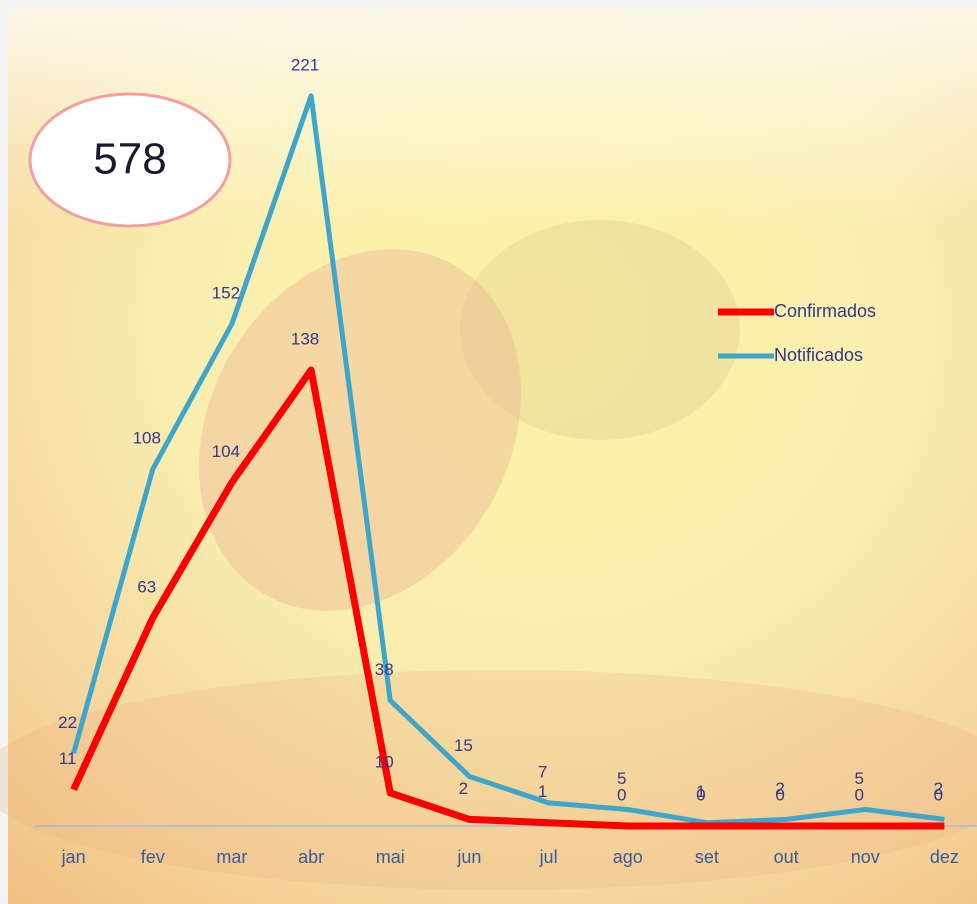 The width and height of the screenshot is (977, 904). What do you see at coordinates (67, 722) in the screenshot?
I see `data-label: 22` at bounding box center [67, 722].